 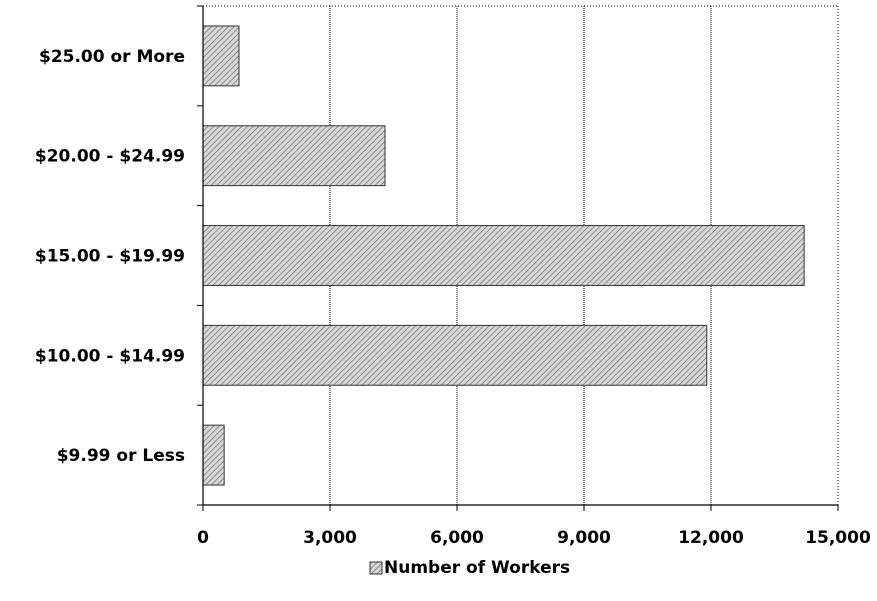 I want to click on x-tick-label: 6,000, so click(x=457, y=538).